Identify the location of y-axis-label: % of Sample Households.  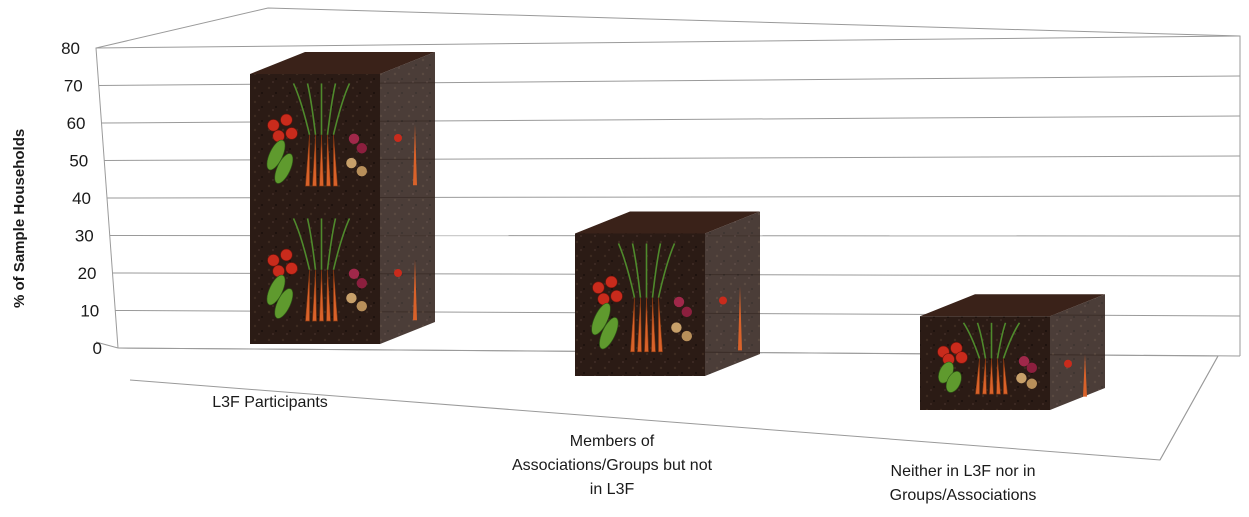
(19, 218).